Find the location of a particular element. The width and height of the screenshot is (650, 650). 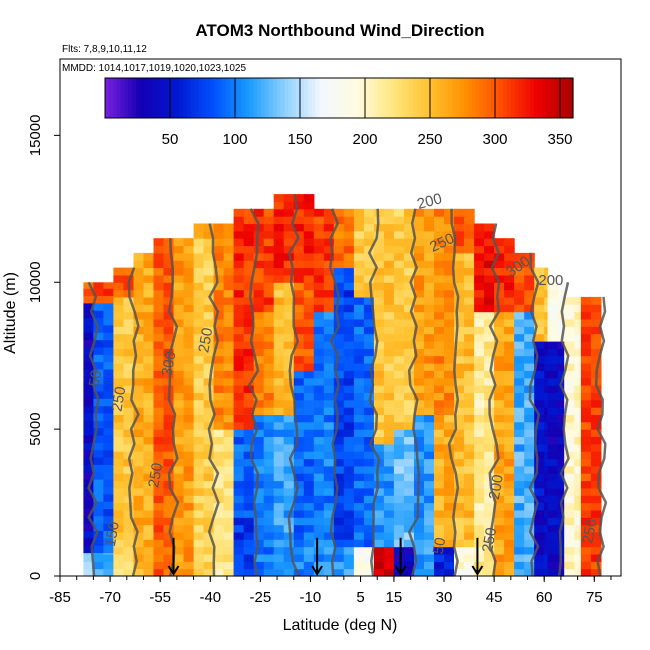

contour-line is located at coordinates (173, 407).